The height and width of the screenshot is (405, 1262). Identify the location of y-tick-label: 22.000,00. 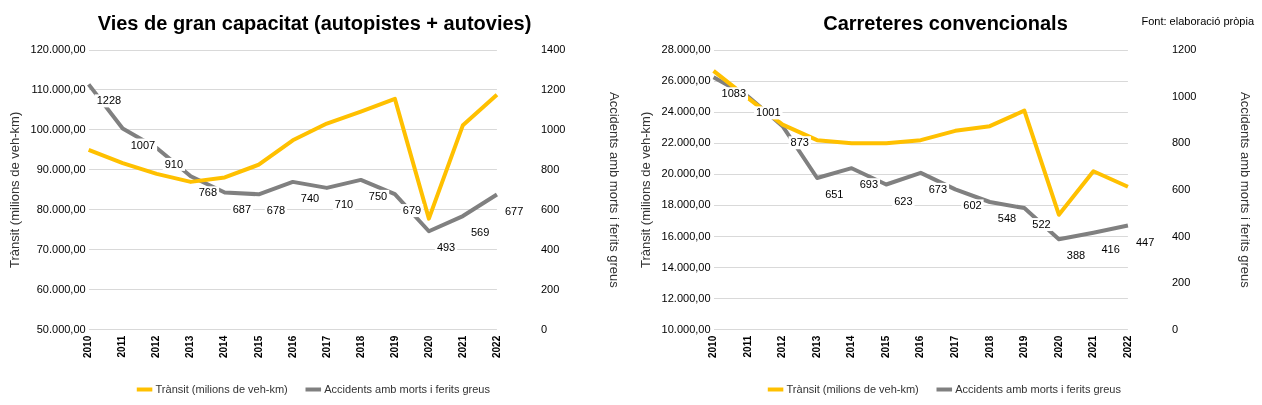
(686, 142).